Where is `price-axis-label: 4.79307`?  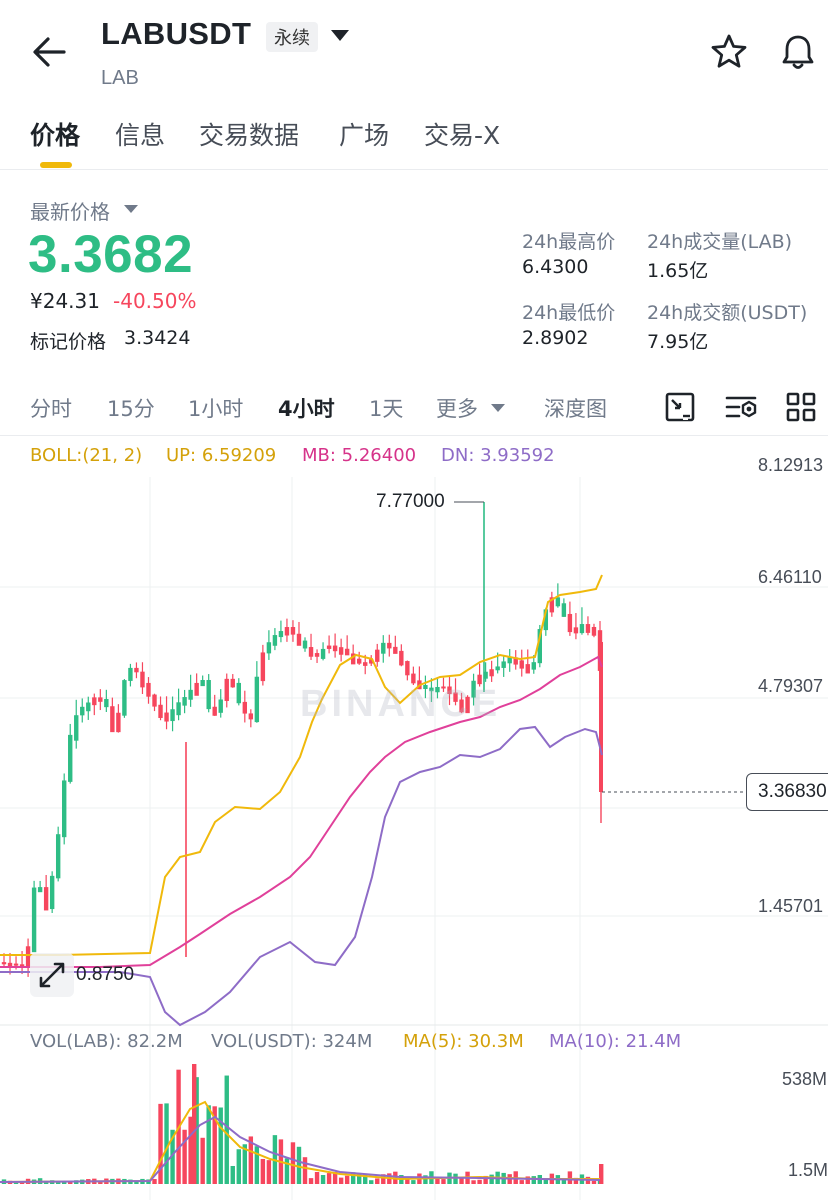
price-axis-label: 4.79307 is located at coordinates (791, 686).